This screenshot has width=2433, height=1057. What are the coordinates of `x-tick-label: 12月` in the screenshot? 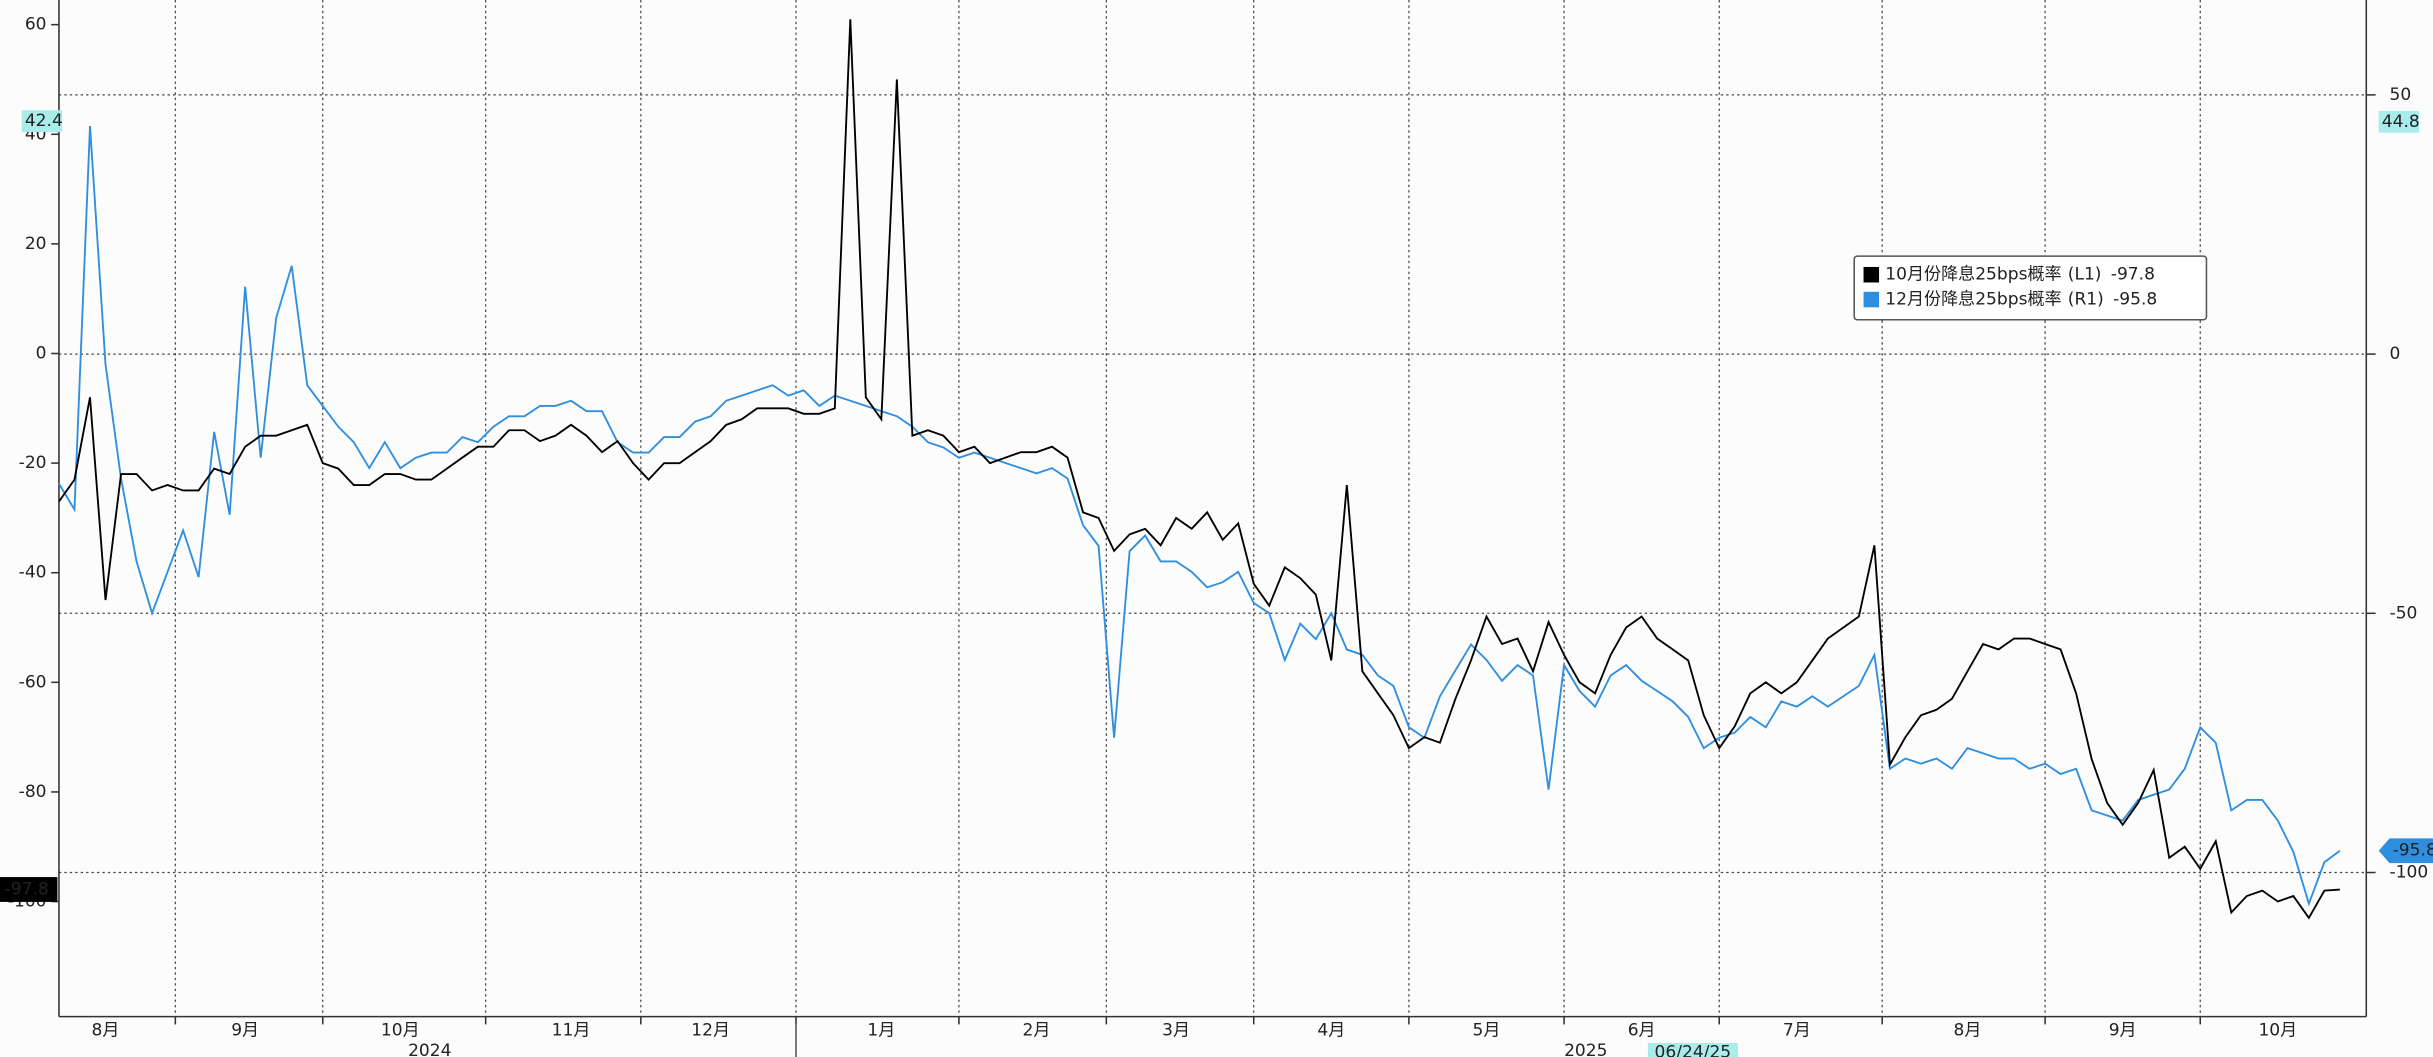 It's located at (710, 1031).